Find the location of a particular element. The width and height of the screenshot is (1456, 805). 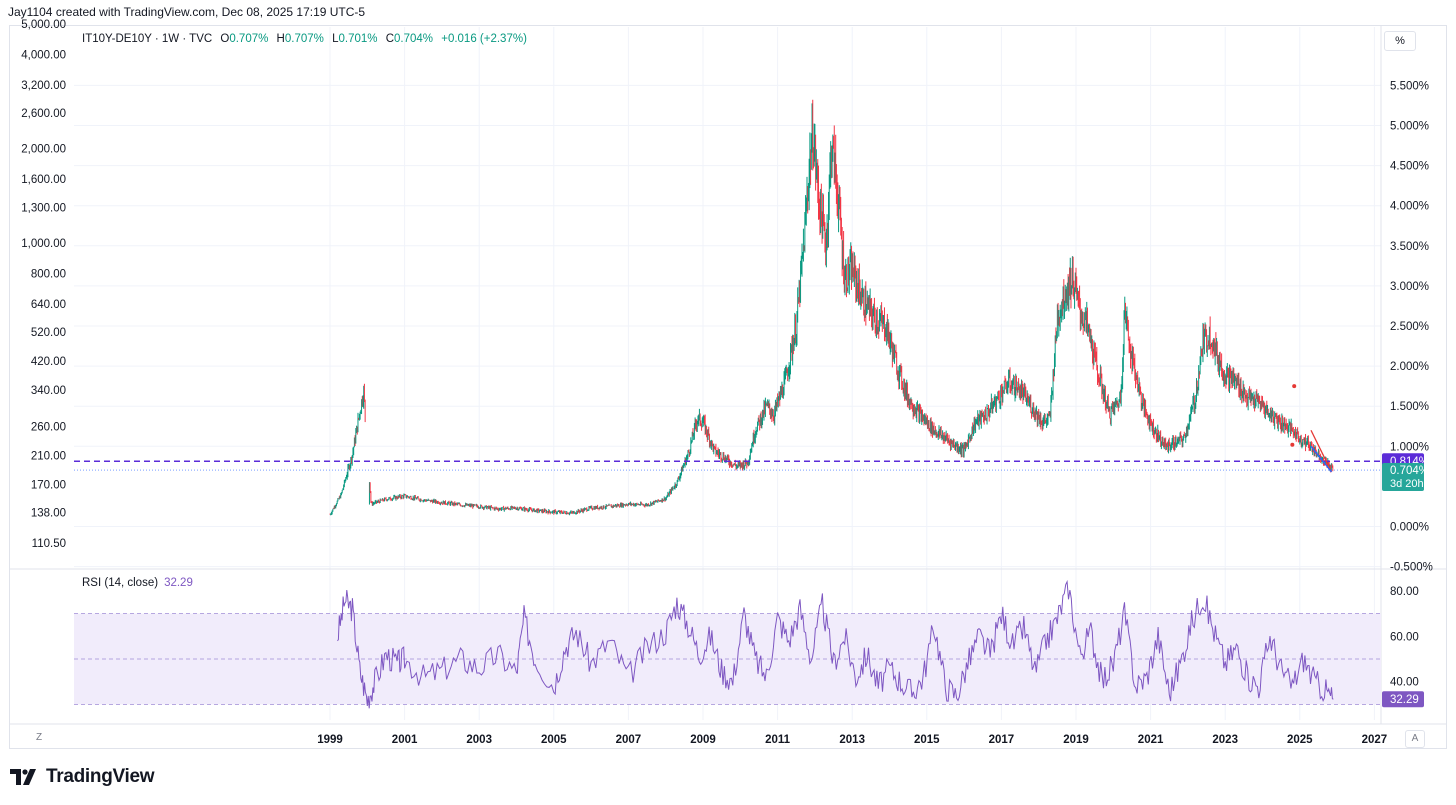

left-axis-tick: 1,300.00 is located at coordinates (43, 208).